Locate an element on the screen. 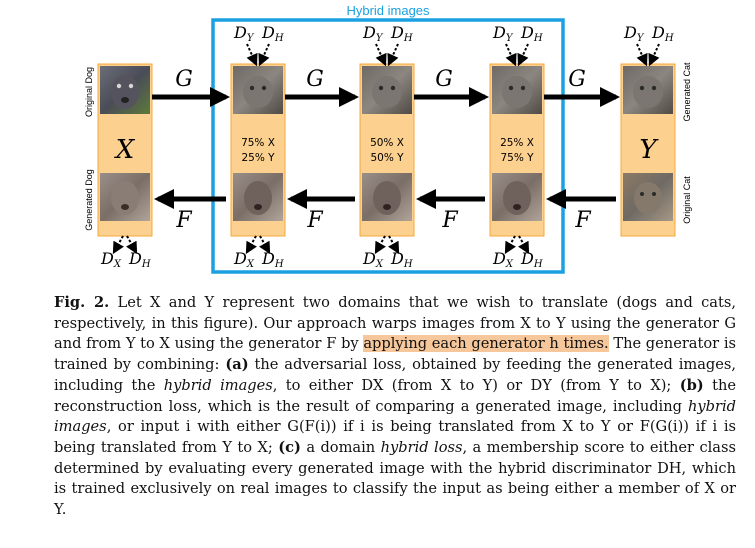 The width and height of the screenshot is (755, 548). disc-arrow-bottom-2-b is located at coordinates (265, 245).